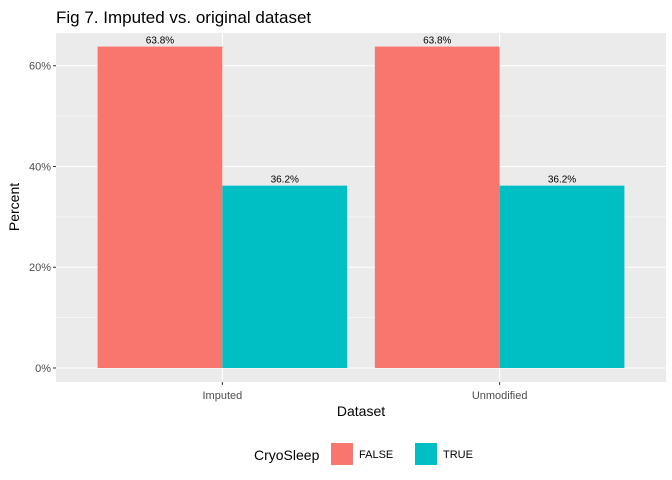 Image resolution: width=672 pixels, height=480 pixels. What do you see at coordinates (40, 268) in the screenshot?
I see `y-tick-label: 20%` at bounding box center [40, 268].